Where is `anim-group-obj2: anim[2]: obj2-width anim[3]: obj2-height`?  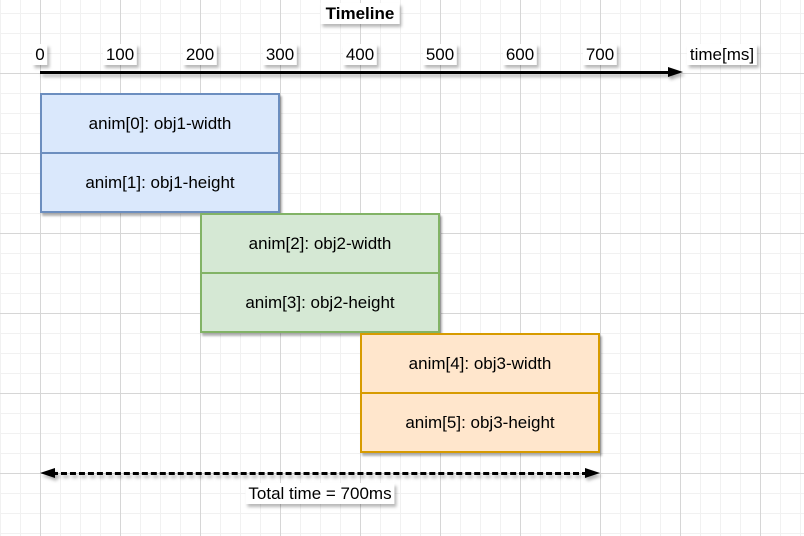 anim-group-obj2: anim[2]: obj2-width anim[3]: obj2-height is located at coordinates (320, 273).